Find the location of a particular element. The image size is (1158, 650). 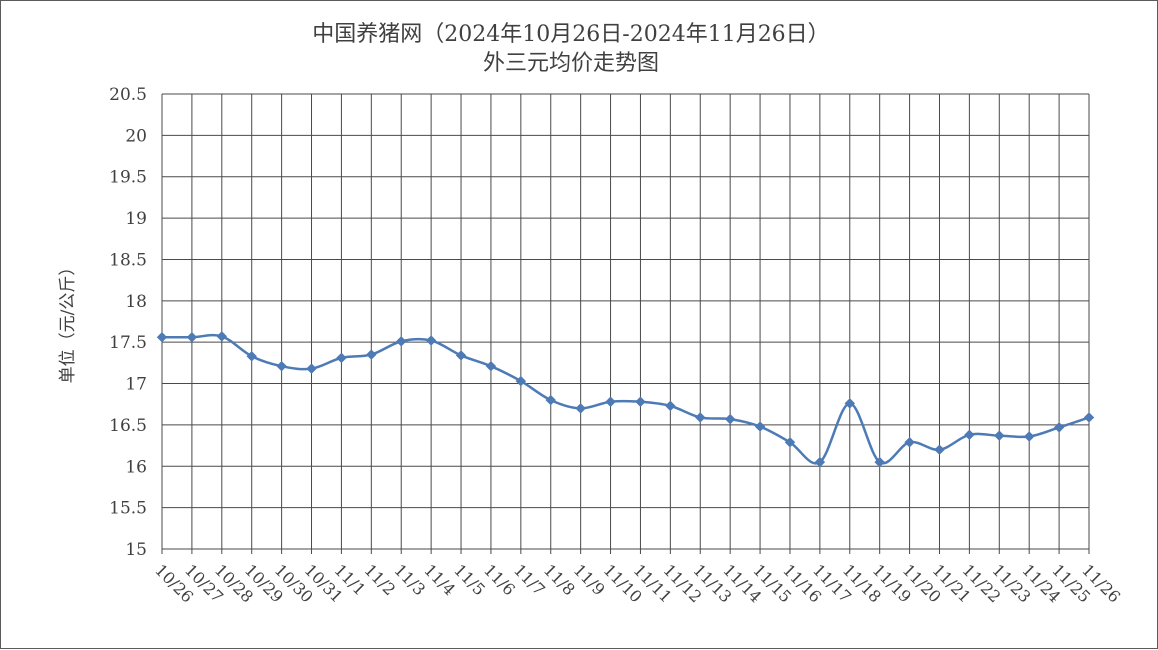

y-tick-label: 19.5 is located at coordinates (128, 178).